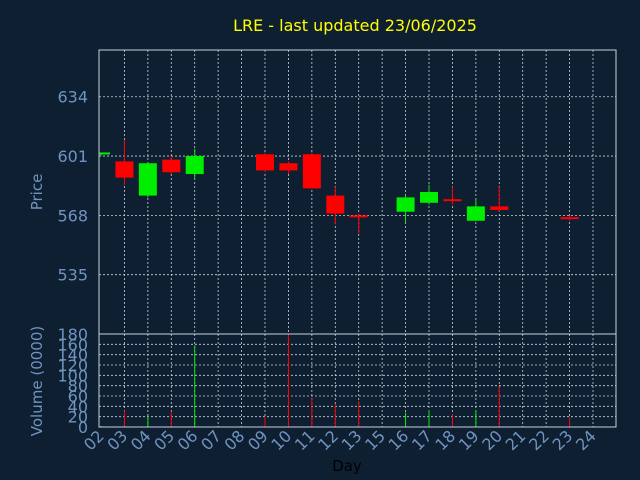 This screenshot has width=640, height=480. I want to click on volume-tick-label: 160, so click(72, 344).